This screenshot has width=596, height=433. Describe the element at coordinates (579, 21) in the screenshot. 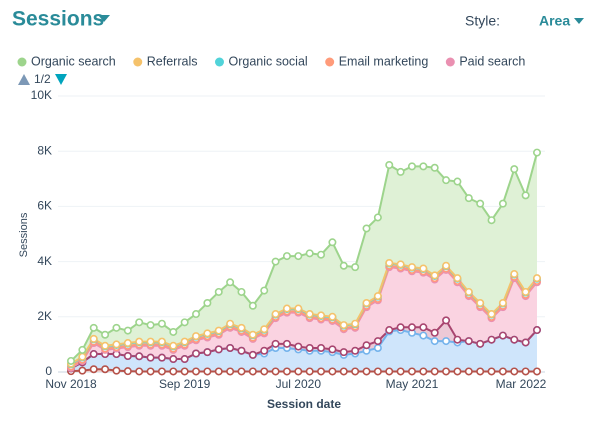

I see `style-caret` at that location.